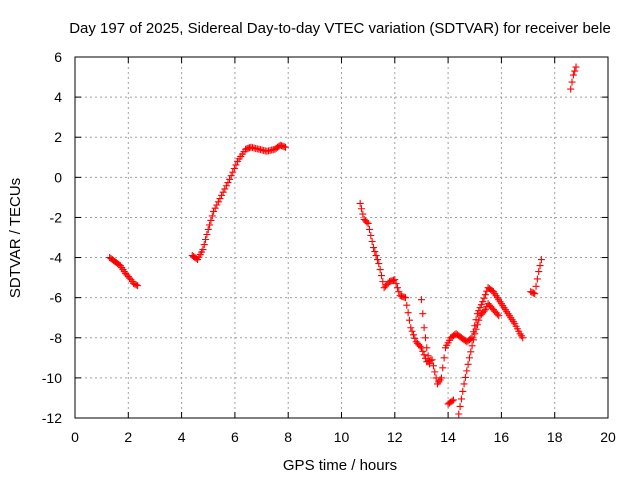 This screenshot has width=640, height=480. I want to click on y-tick-label: 6, so click(58, 57).